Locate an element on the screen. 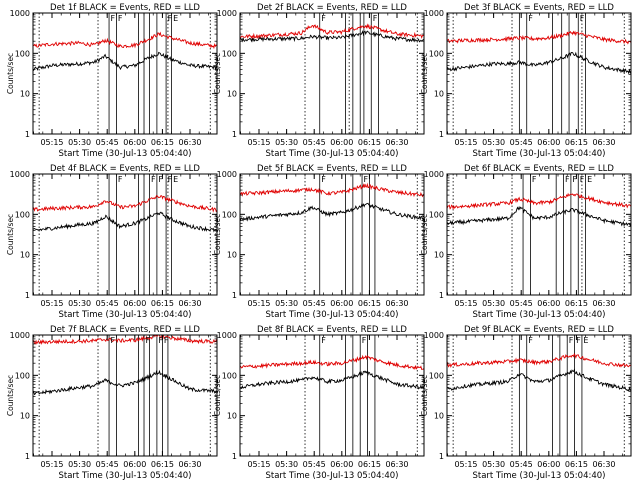 The image size is (640, 480). panel-title: Det 8f BLACK = Events, RED = LLD is located at coordinates (332, 330).